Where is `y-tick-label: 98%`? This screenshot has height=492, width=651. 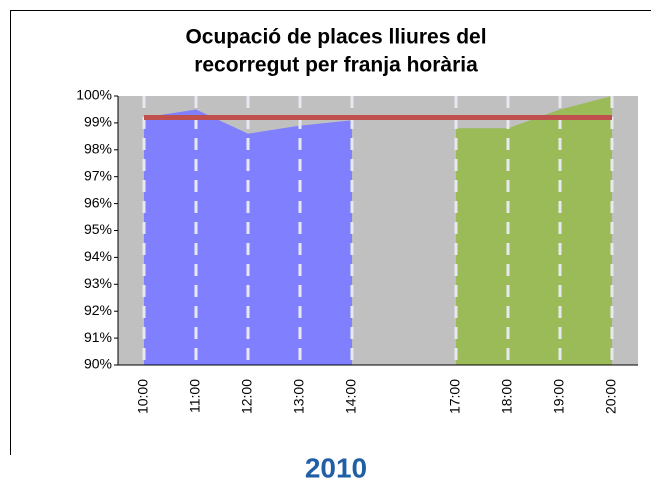
y-tick-label: 98% is located at coordinates (98, 149).